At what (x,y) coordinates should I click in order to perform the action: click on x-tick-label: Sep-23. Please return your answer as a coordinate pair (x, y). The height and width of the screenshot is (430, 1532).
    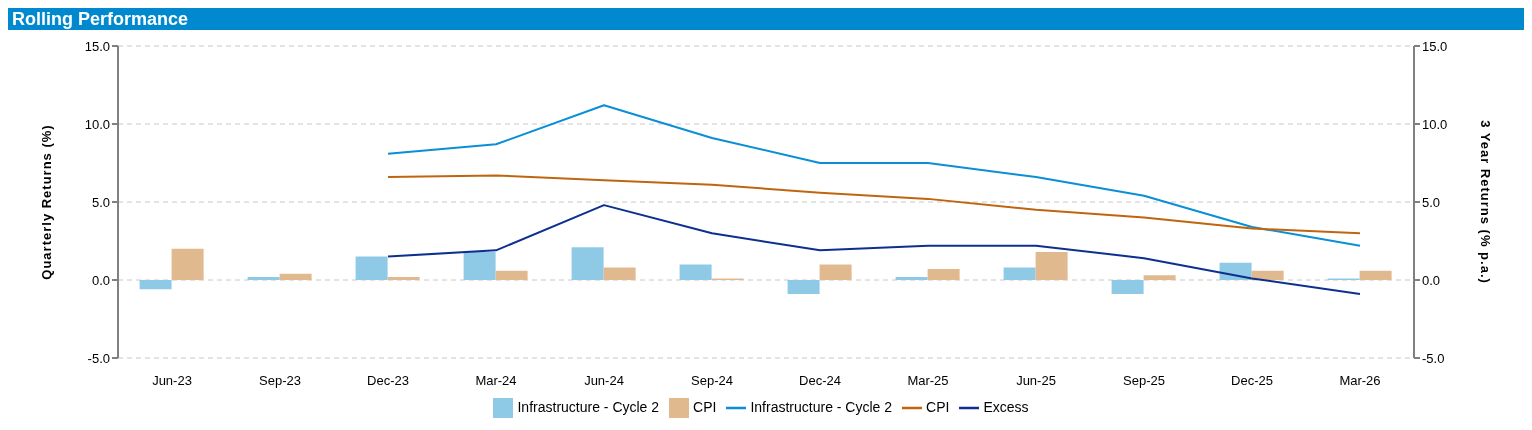
    Looking at the image, I should click on (280, 381).